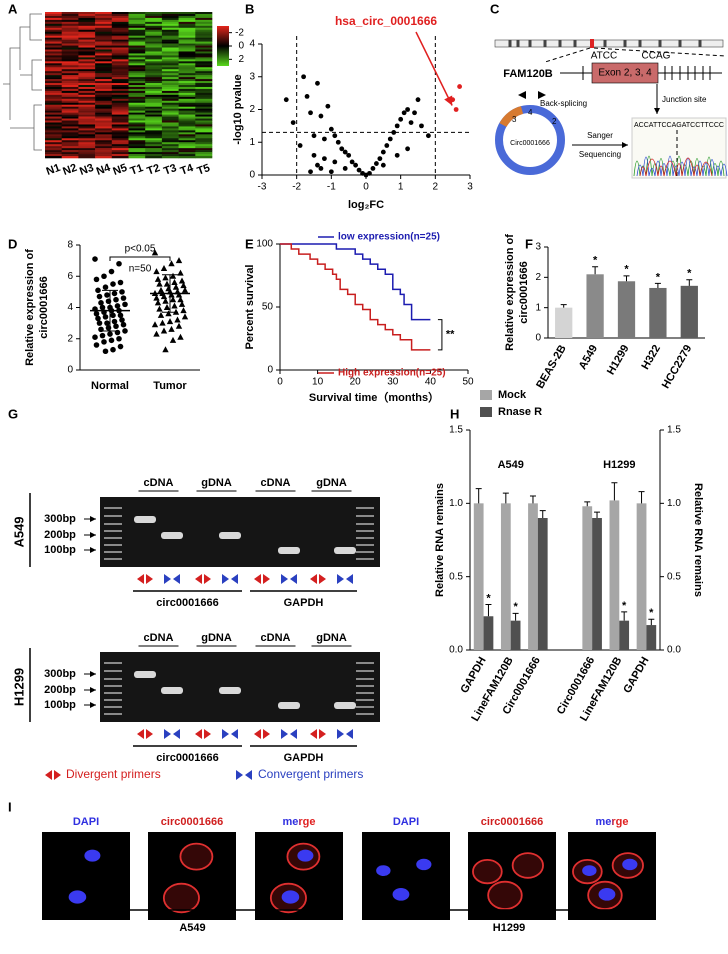 Image resolution: width=728 pixels, height=954 pixels. Describe the element at coordinates (635, 55) in the screenshot. I see `zoom-lines` at that location.